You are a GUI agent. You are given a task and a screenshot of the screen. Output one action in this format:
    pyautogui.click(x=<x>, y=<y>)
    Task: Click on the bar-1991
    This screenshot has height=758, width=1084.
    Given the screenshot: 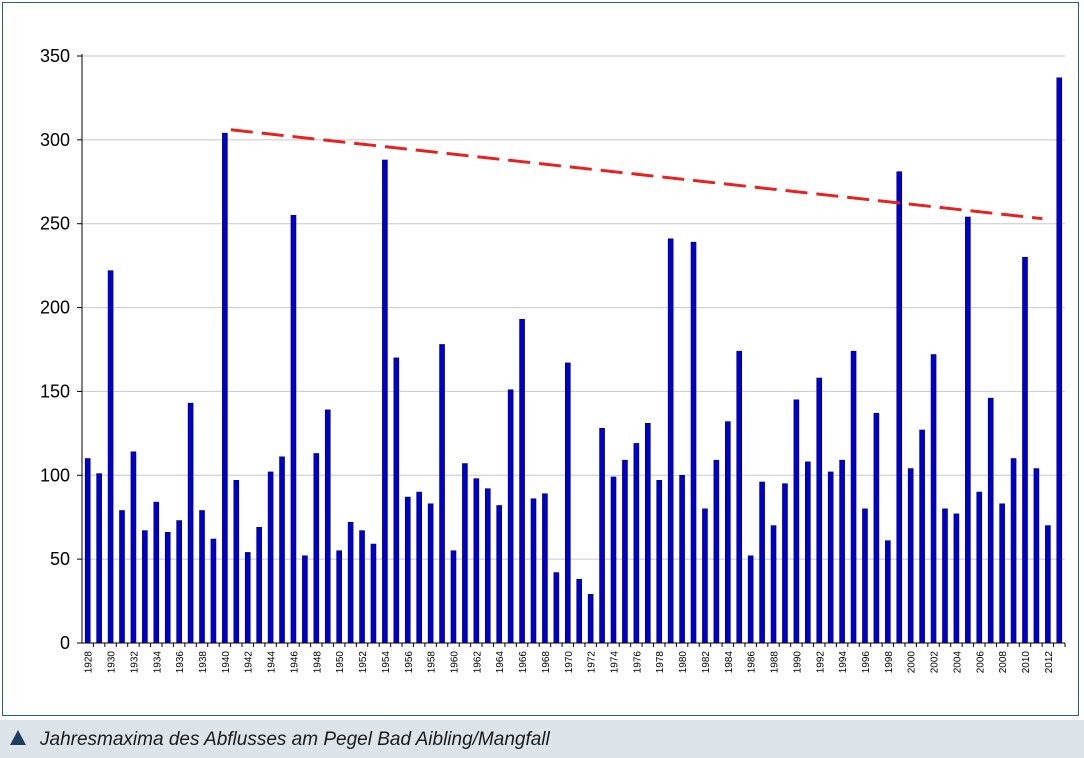 What is the action you would take?
    pyautogui.click(x=808, y=552)
    